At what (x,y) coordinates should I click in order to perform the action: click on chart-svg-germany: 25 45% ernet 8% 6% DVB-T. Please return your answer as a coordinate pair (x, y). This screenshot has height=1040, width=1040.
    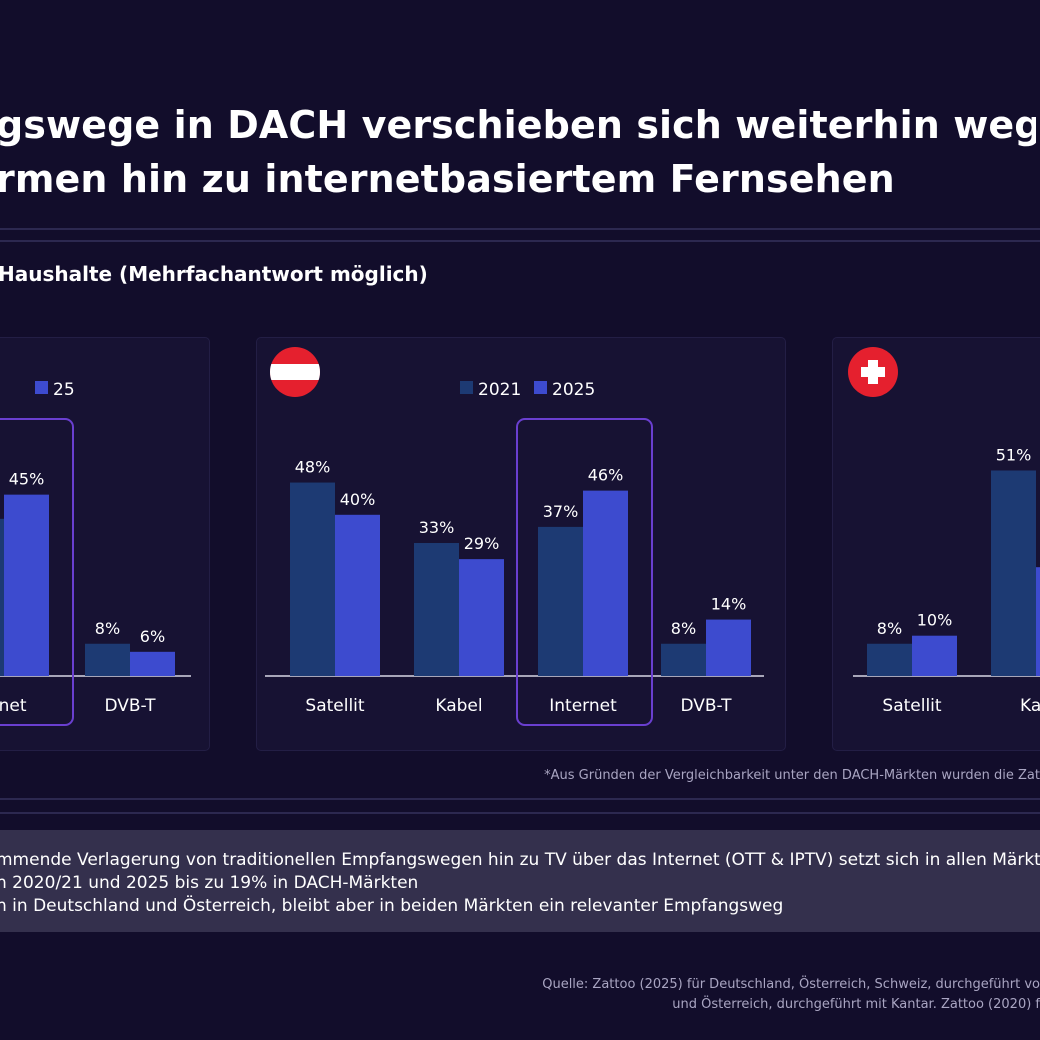
    Looking at the image, I should click on (95, 553).